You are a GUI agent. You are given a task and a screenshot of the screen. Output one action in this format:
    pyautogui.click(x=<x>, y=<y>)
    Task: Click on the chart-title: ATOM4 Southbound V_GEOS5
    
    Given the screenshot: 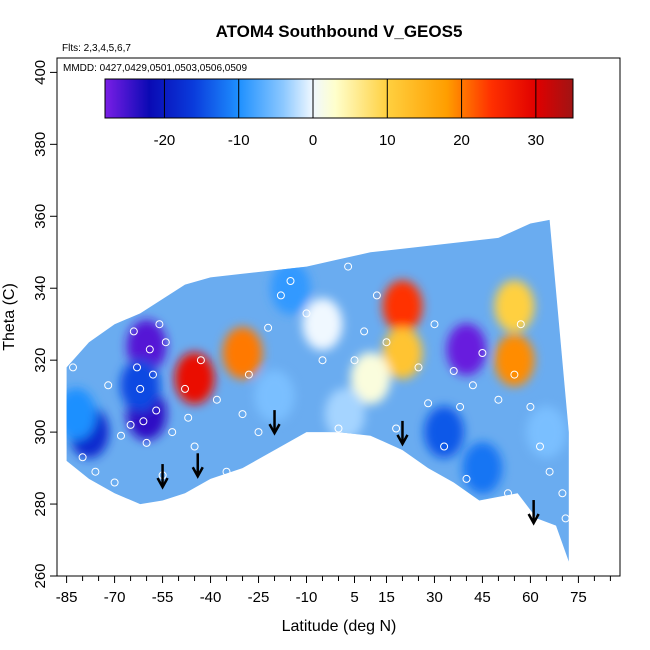 What is the action you would take?
    pyautogui.click(x=339, y=31)
    